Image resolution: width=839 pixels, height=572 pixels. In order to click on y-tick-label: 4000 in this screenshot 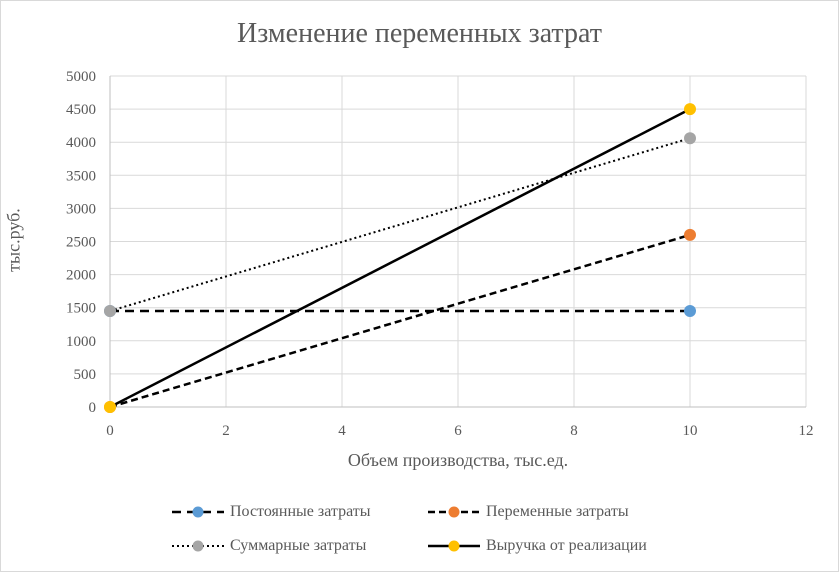, I will do `click(81, 143)`.